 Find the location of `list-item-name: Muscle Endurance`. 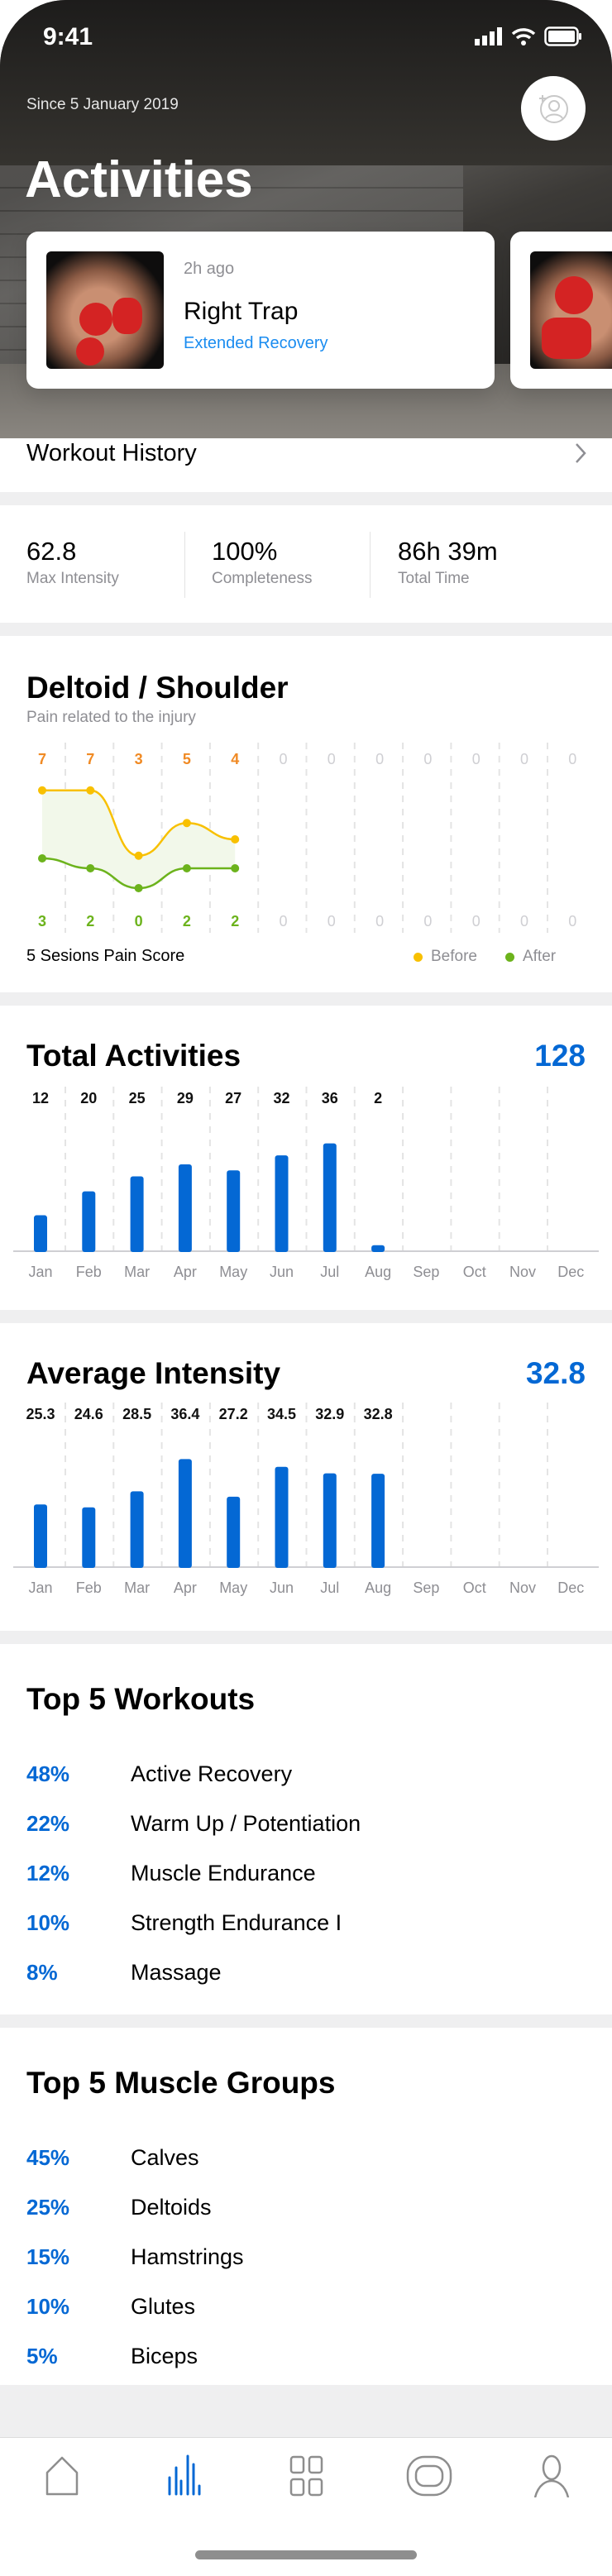

list-item-name: Muscle Endurance is located at coordinates (223, 1873).